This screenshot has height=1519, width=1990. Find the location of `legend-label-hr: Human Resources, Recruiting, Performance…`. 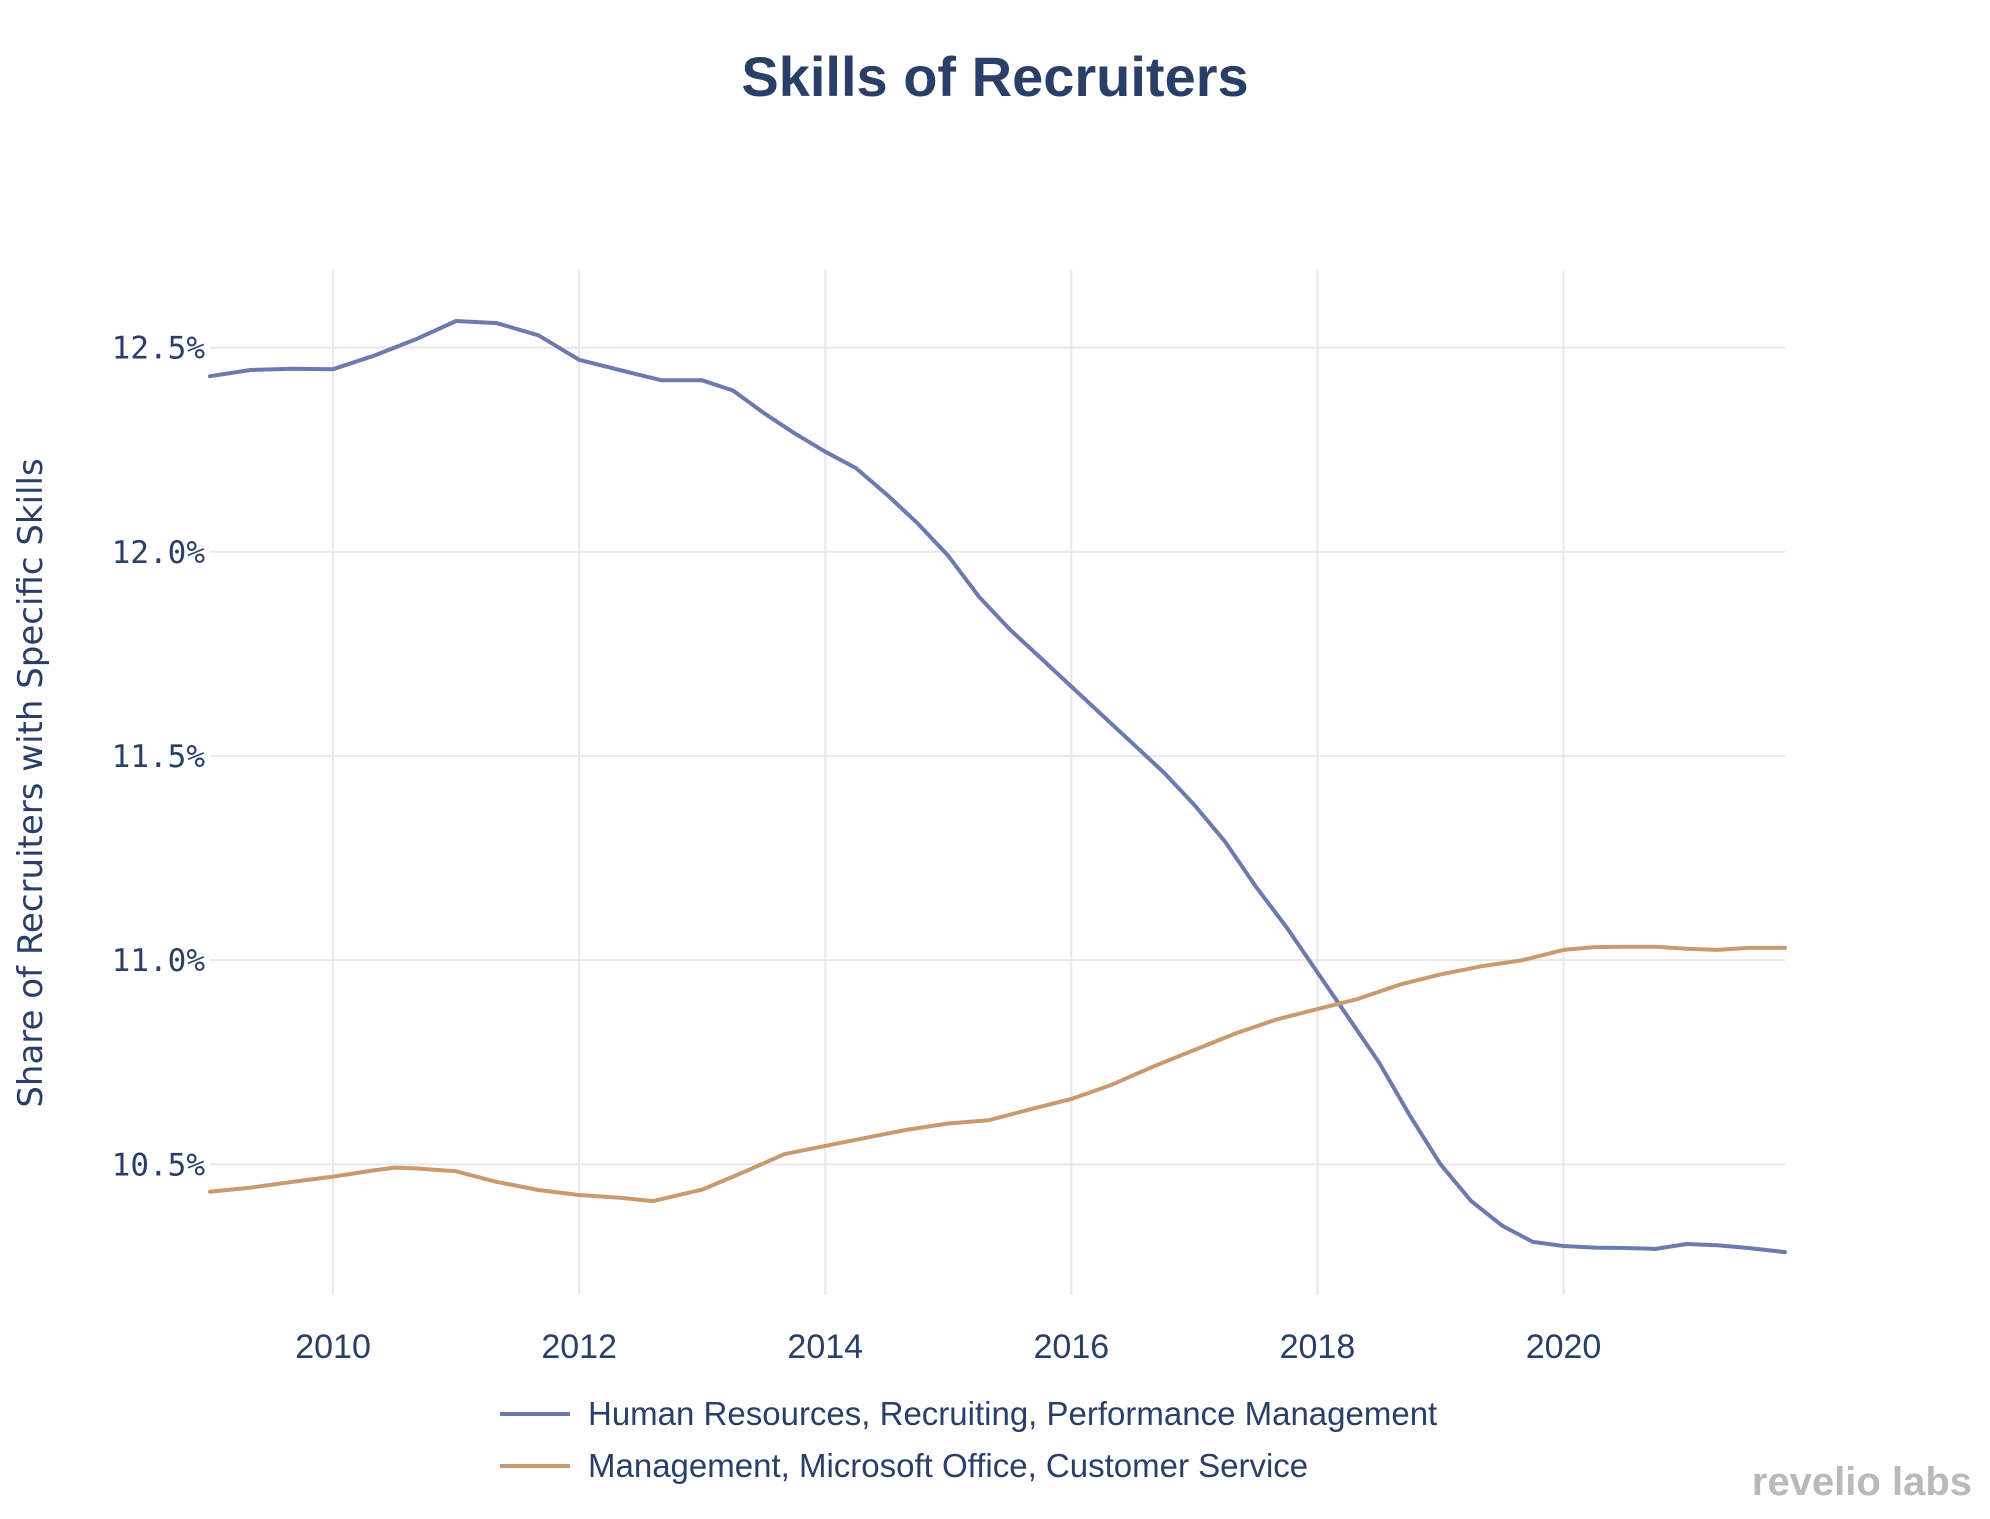

legend-label-hr: Human Resources, Recruiting, Performance… is located at coordinates (1013, 1413).